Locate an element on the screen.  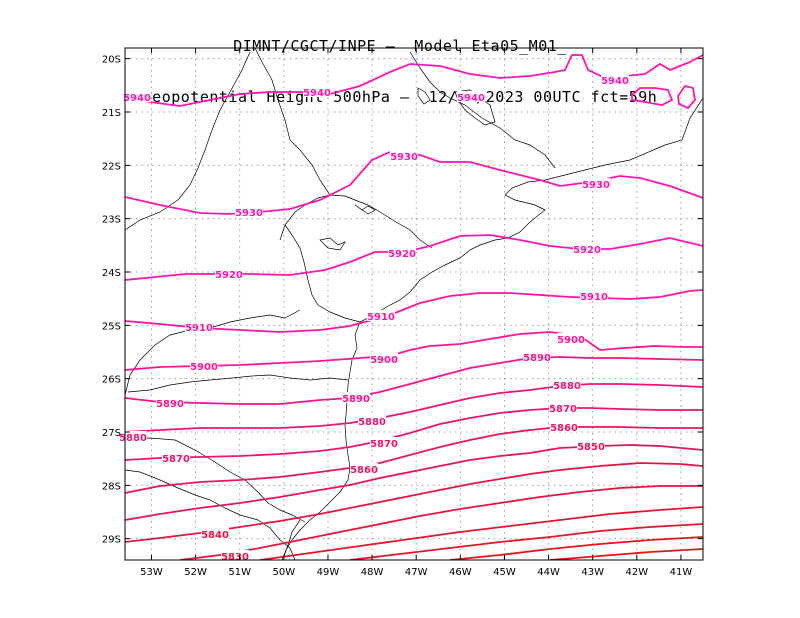
lon-label: 46W is located at coordinates (460, 572).